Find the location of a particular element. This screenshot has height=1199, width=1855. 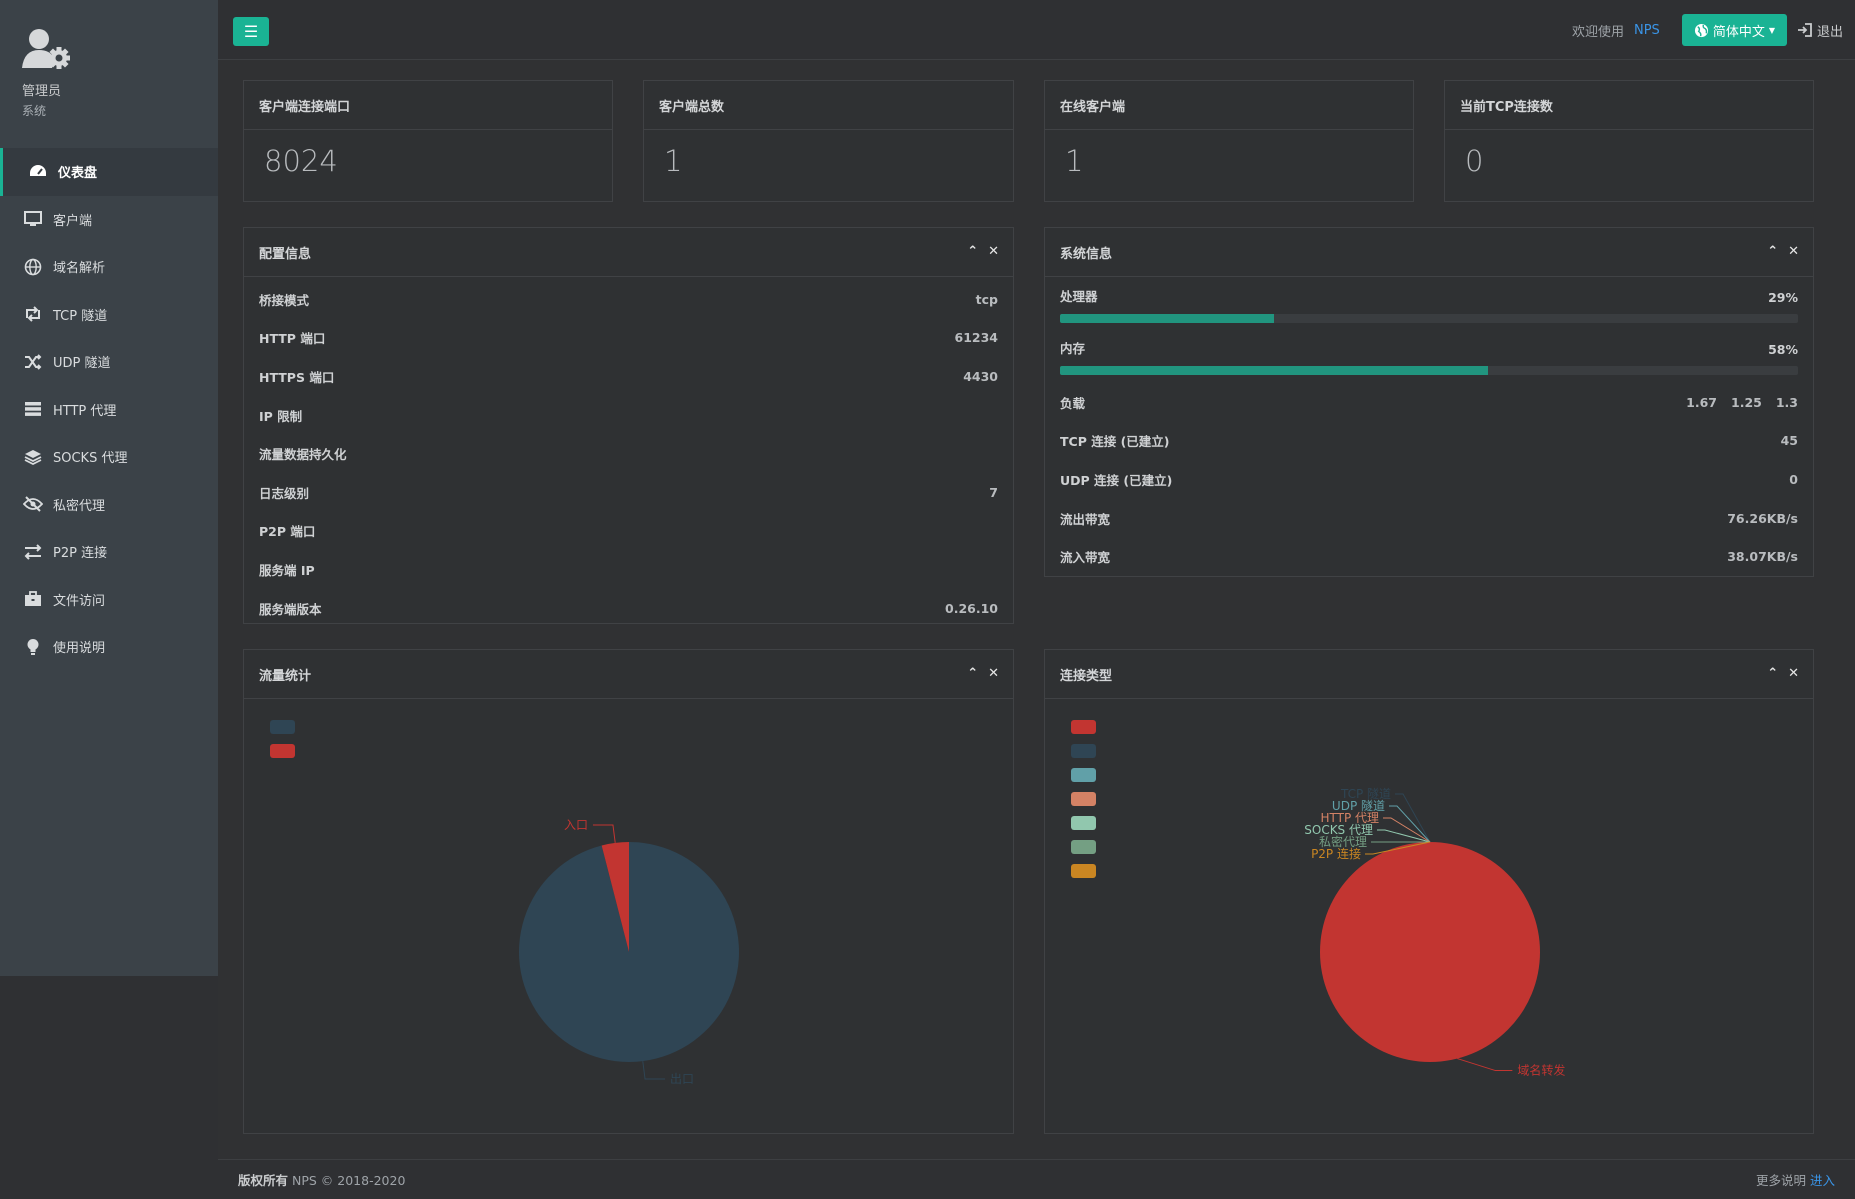

copyright-text: NPS © 2018-2020 is located at coordinates (349, 1180).